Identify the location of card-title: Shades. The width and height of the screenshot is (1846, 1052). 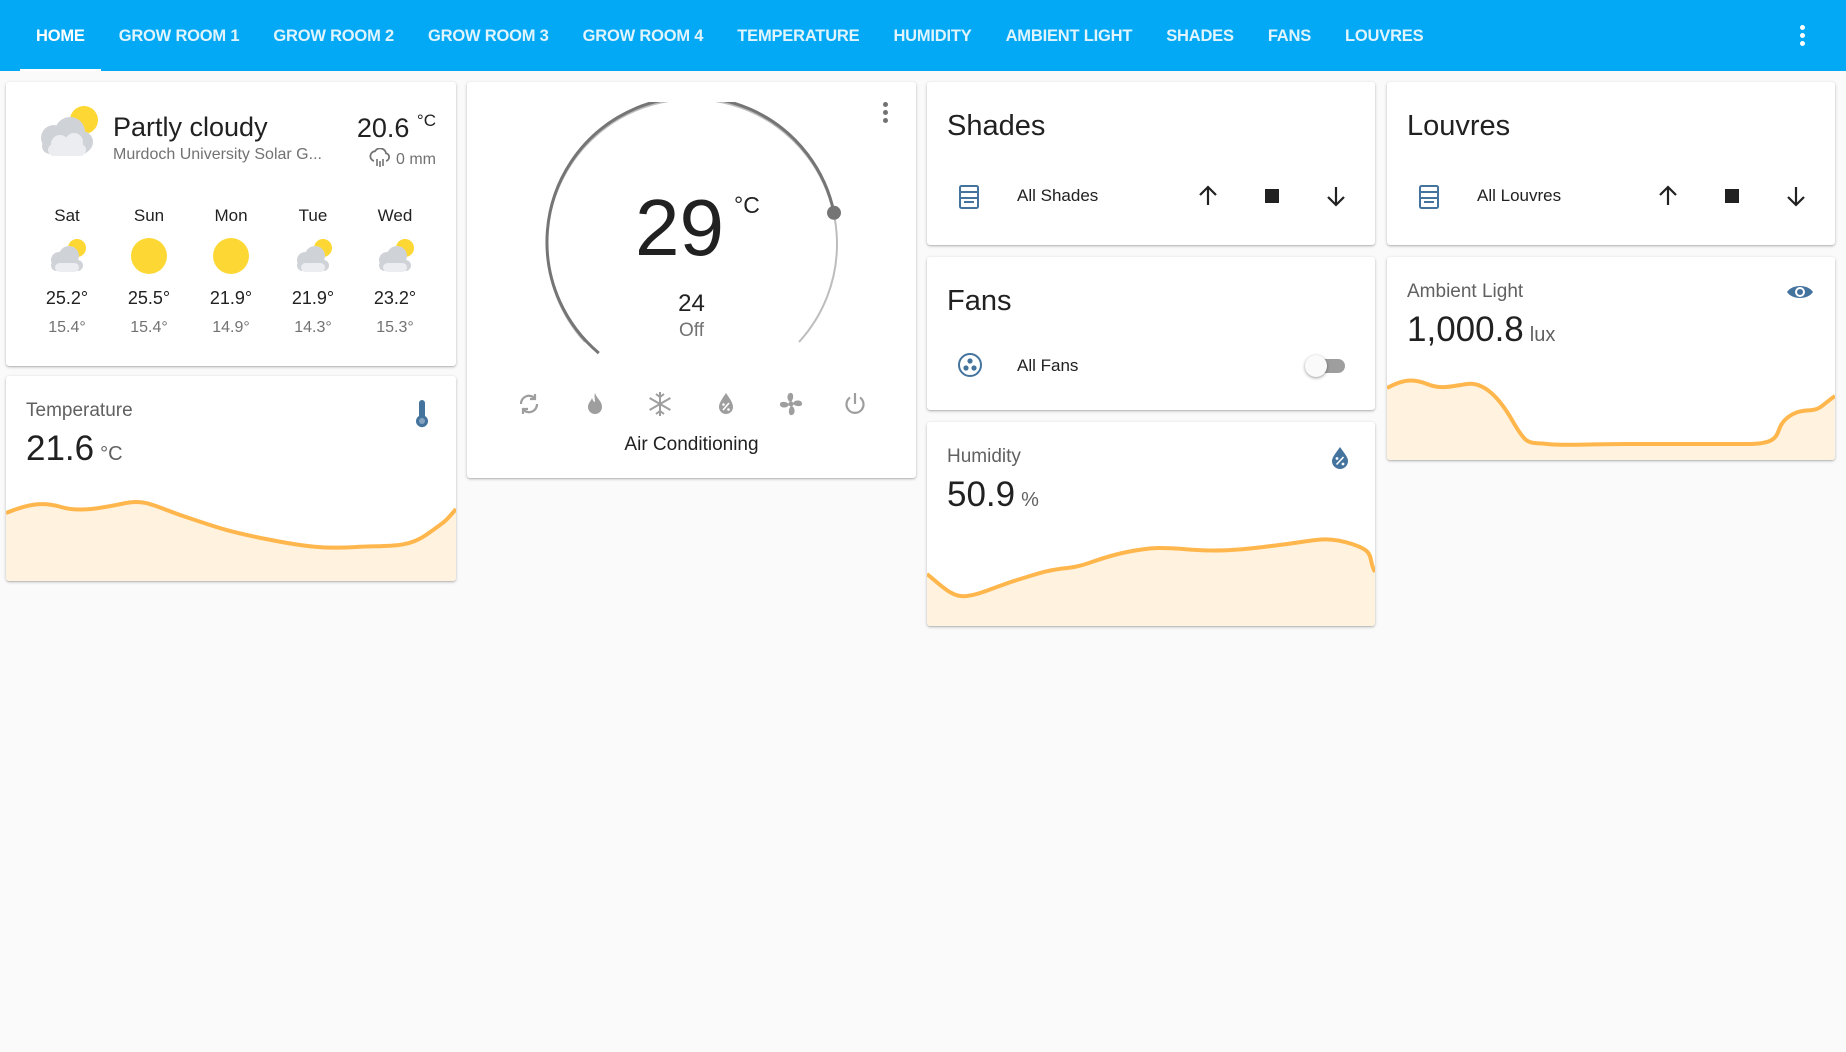
(996, 126).